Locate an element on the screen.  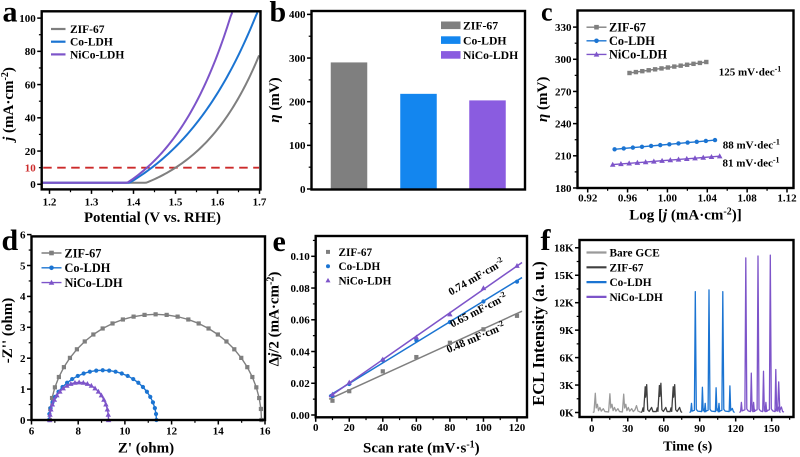
svg-text: 400 is located at coordinates (297, 15).